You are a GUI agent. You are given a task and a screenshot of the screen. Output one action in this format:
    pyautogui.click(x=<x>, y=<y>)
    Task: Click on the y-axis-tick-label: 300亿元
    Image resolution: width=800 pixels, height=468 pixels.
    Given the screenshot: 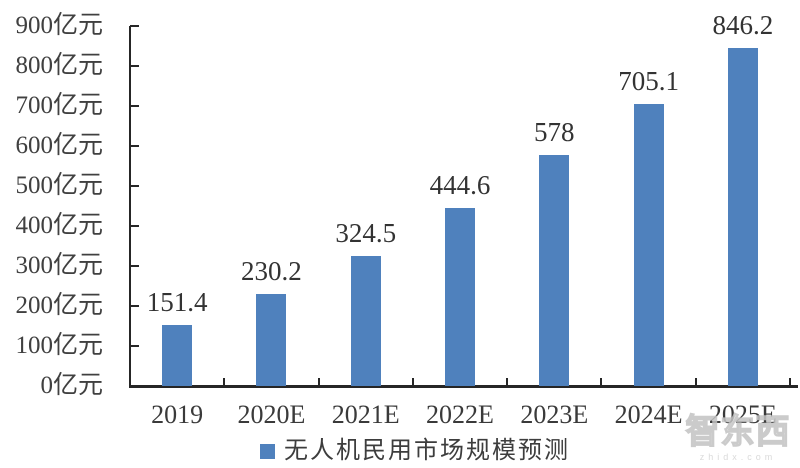 What is the action you would take?
    pyautogui.click(x=59, y=265)
    